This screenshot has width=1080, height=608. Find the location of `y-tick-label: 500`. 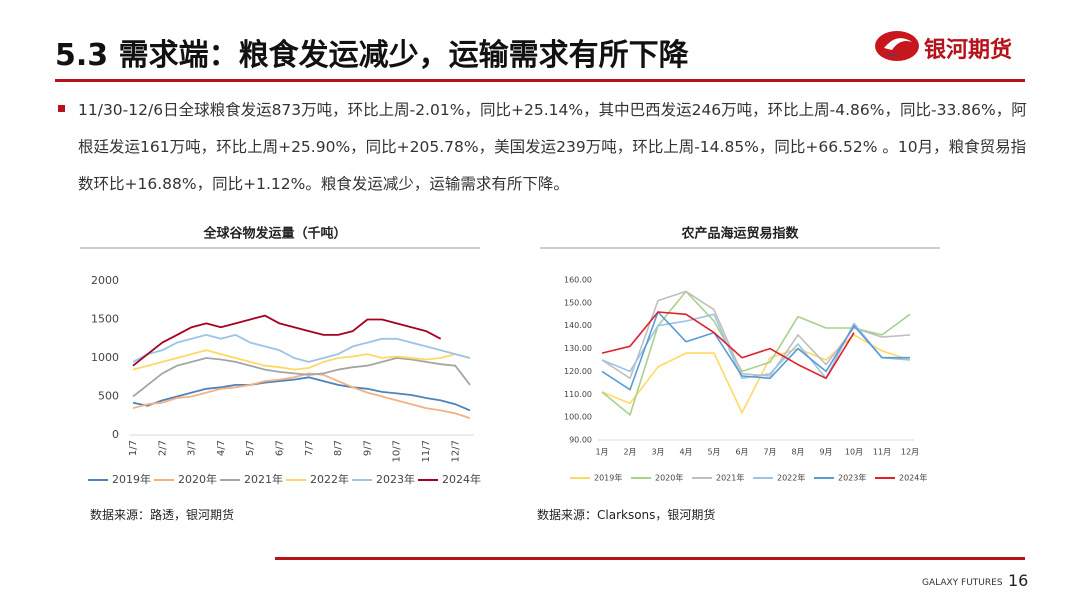

y-tick-label: 500 is located at coordinates (108, 396).